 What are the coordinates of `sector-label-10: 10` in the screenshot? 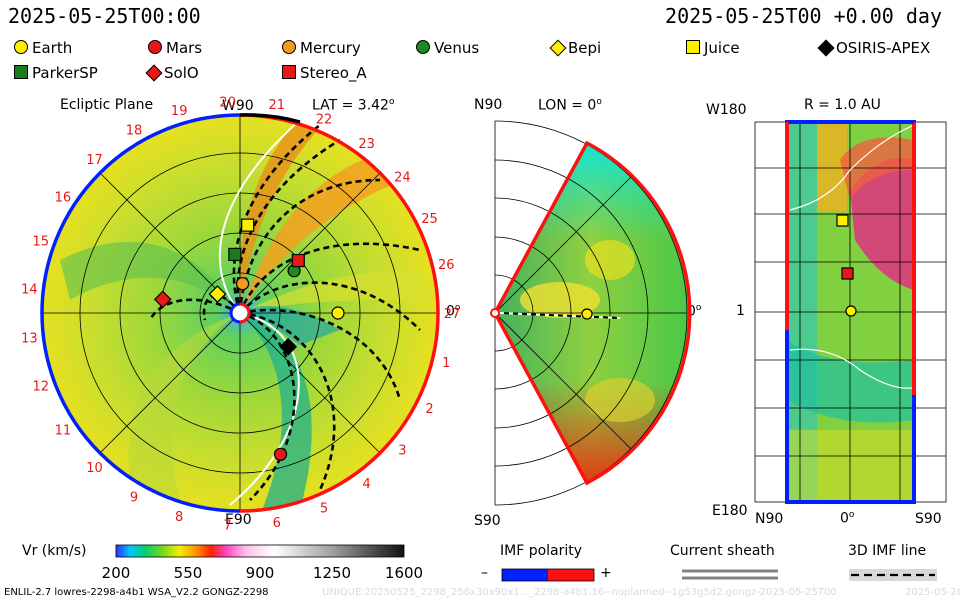 It's located at (94, 468).